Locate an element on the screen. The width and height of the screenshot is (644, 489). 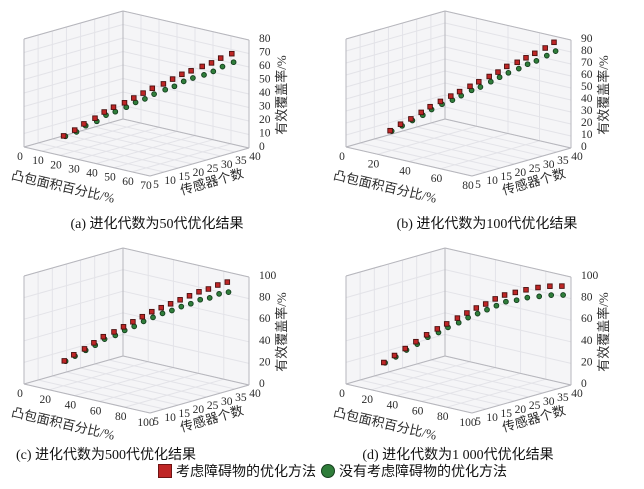
z-tick-label: 30 is located at coordinates (265, 107).